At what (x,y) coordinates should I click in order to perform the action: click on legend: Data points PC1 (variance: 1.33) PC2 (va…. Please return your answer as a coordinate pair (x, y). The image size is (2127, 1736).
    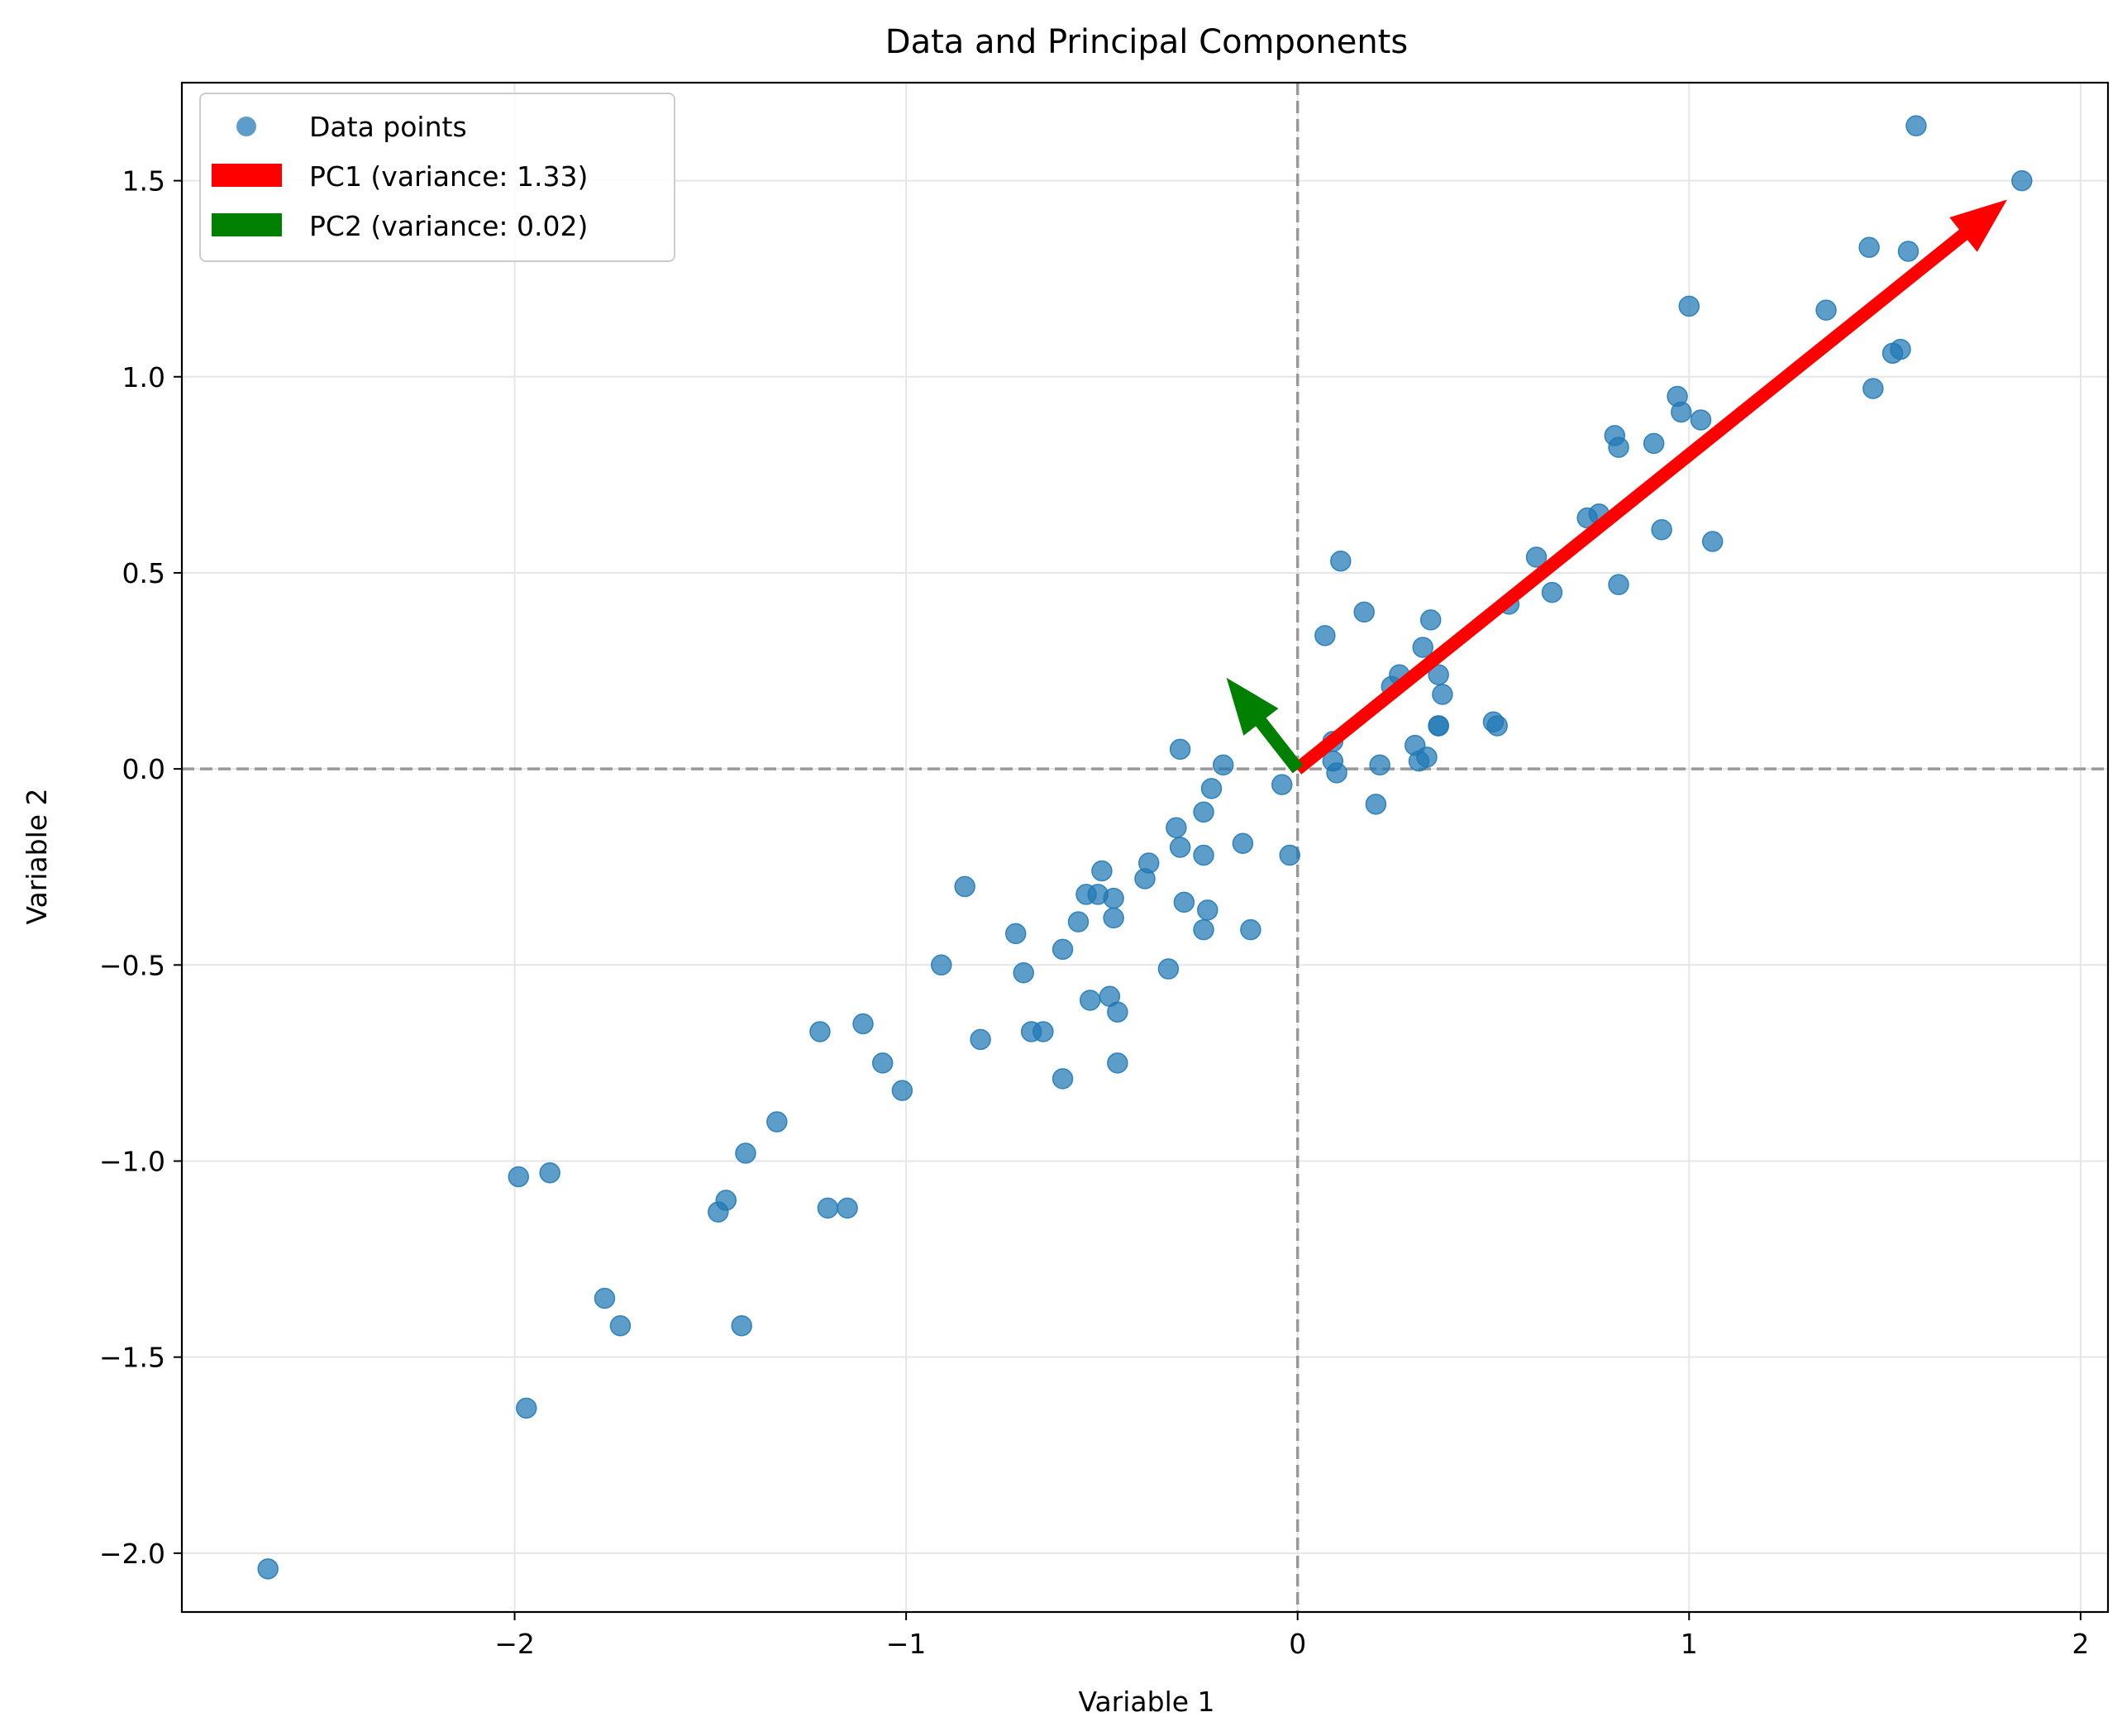
    Looking at the image, I should click on (437, 177).